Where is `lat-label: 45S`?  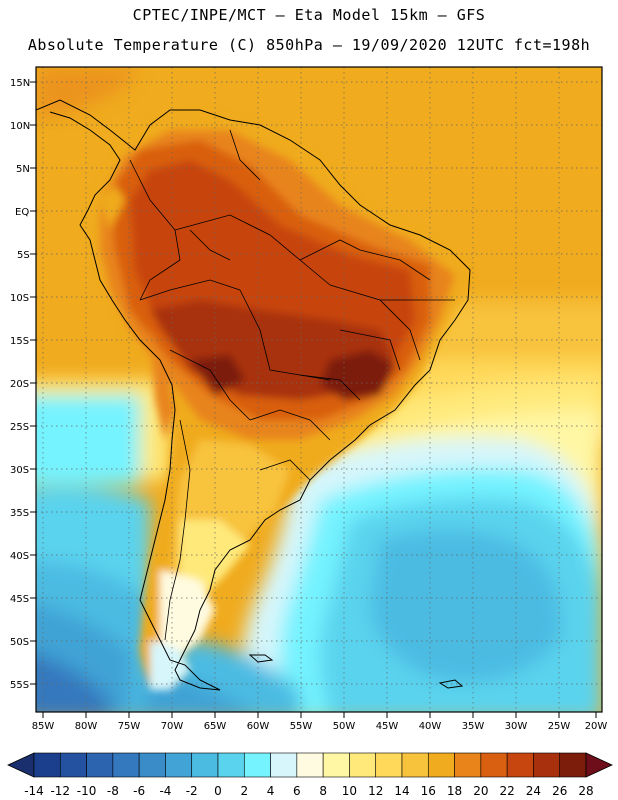 lat-label: 45S is located at coordinates (19, 599).